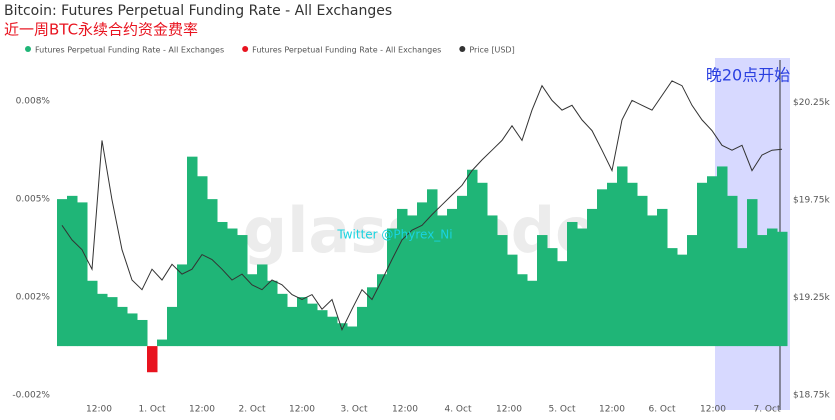  Describe the element at coordinates (748, 75) in the screenshot. I see `annotation: 晚20点开始` at that location.